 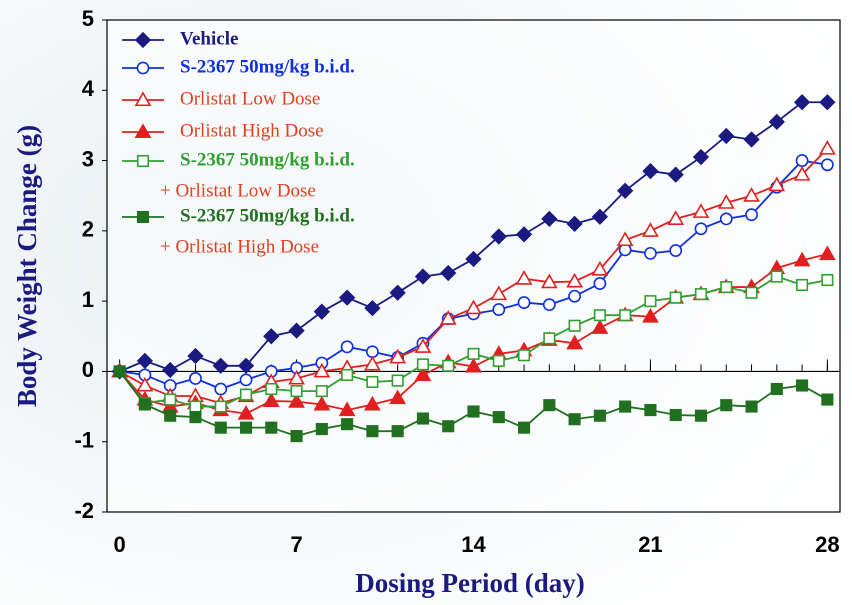 I want to click on legend-label: Vehicle, so click(x=209, y=38).